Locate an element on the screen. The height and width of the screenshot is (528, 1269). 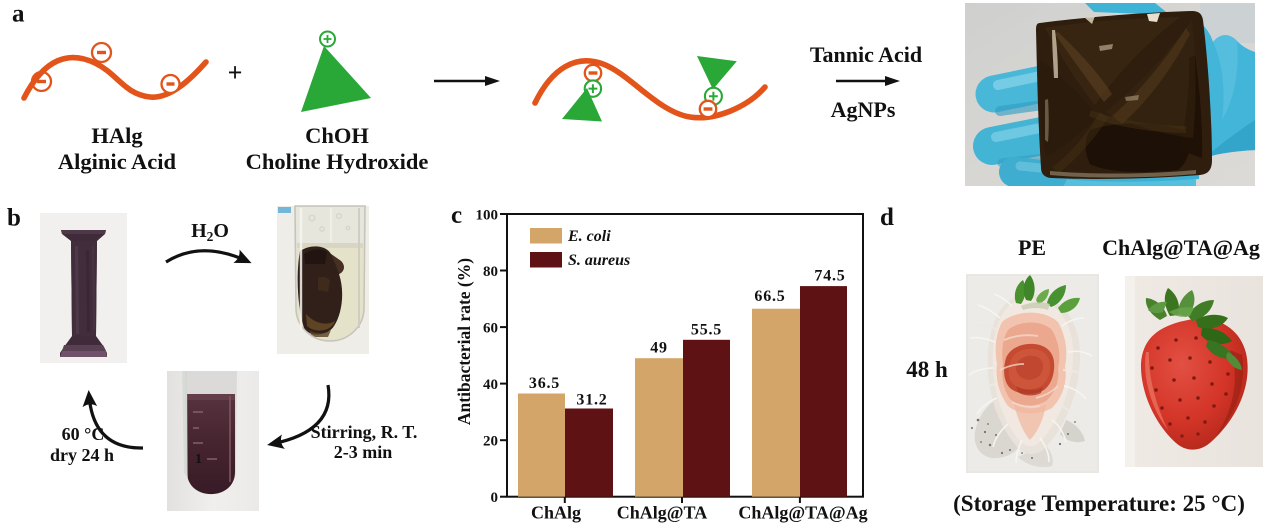
svg-text: 60 °C is located at coordinates (83, 434).